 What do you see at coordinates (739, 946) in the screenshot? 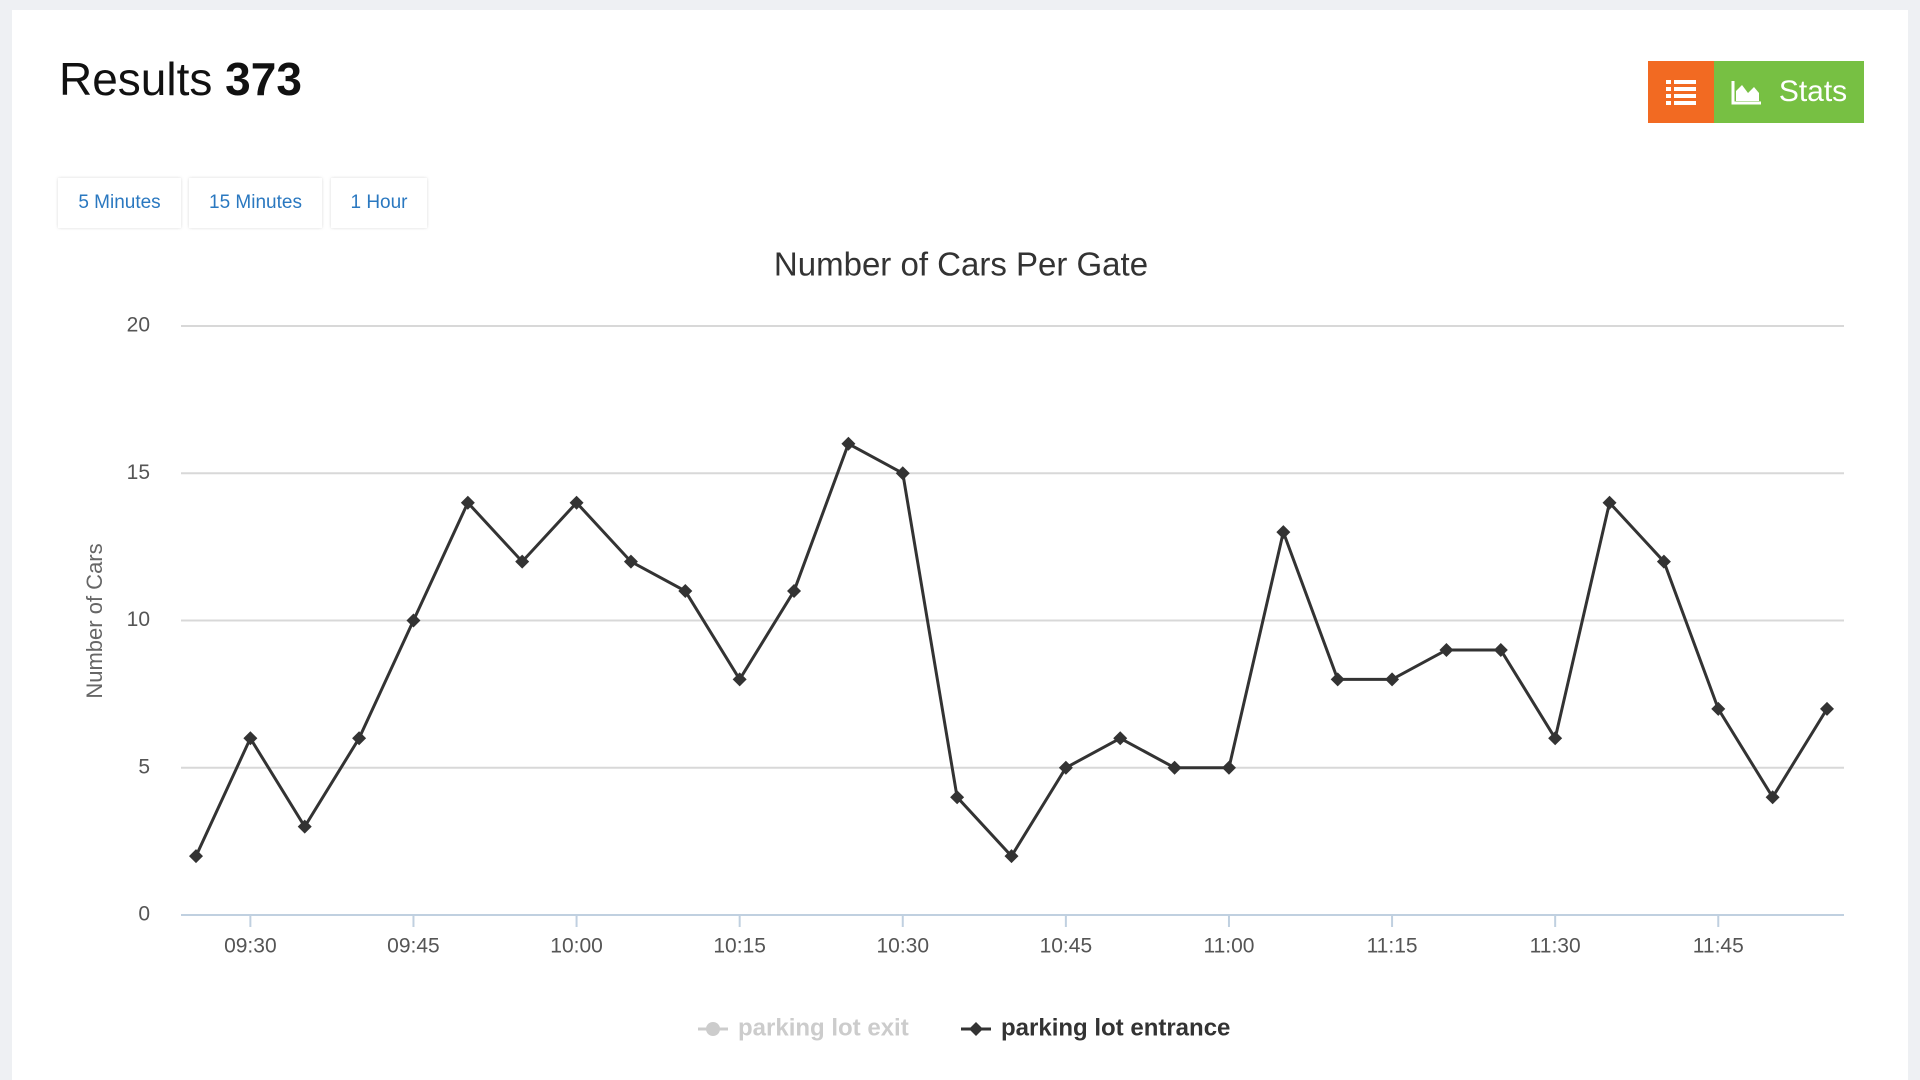
I see `x-tick-label: 10:15` at bounding box center [739, 946].